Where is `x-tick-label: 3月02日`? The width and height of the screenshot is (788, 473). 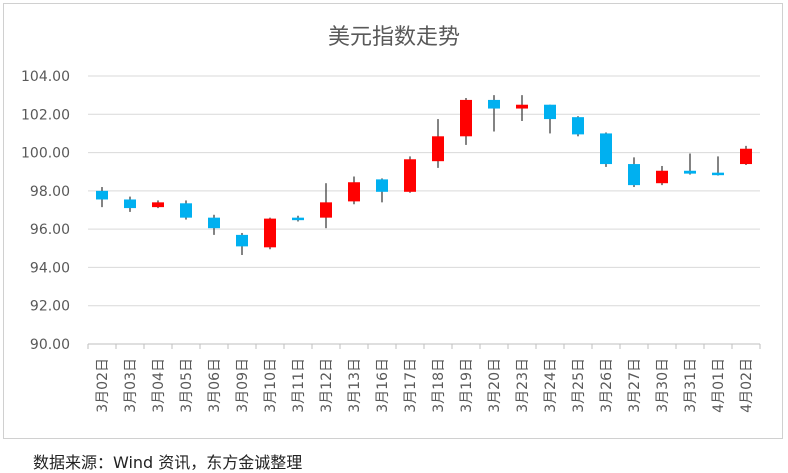
x-tick-label: 3月02日 is located at coordinates (103, 385).